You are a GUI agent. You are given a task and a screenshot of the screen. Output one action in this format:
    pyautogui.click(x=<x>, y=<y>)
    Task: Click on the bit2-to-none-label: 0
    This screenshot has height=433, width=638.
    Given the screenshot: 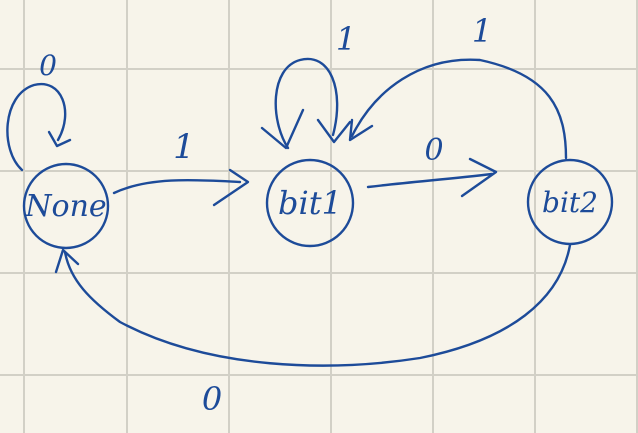 What is the action you would take?
    pyautogui.click(x=212, y=399)
    